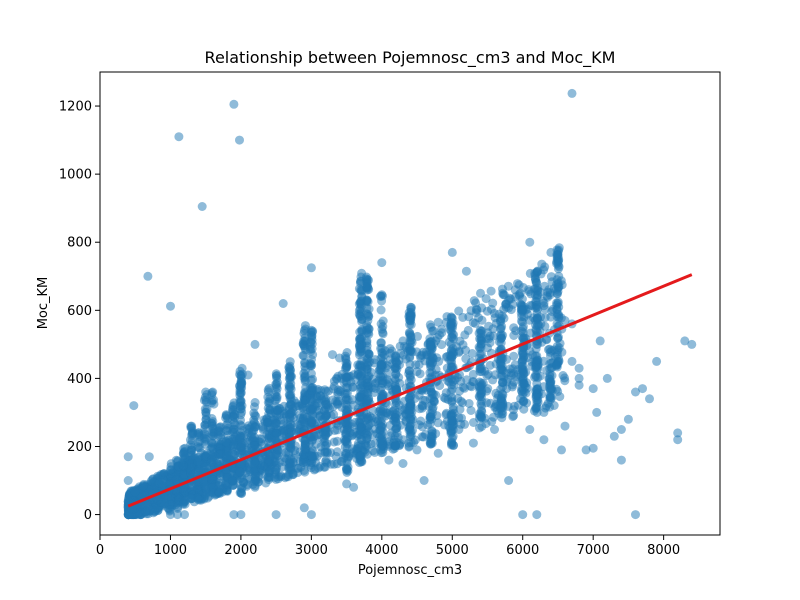  What do you see at coordinates (79, 243) in the screenshot?
I see `y-tick-label: 800` at bounding box center [79, 243].